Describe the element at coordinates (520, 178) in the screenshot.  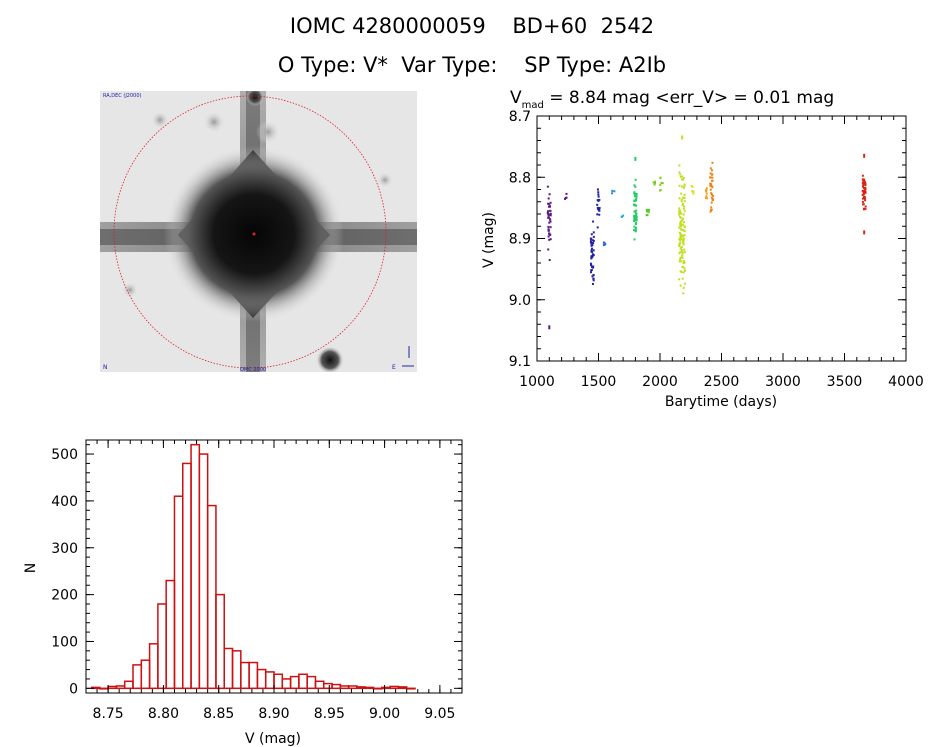
I see `lc-ytick-label: 8.8` at that location.